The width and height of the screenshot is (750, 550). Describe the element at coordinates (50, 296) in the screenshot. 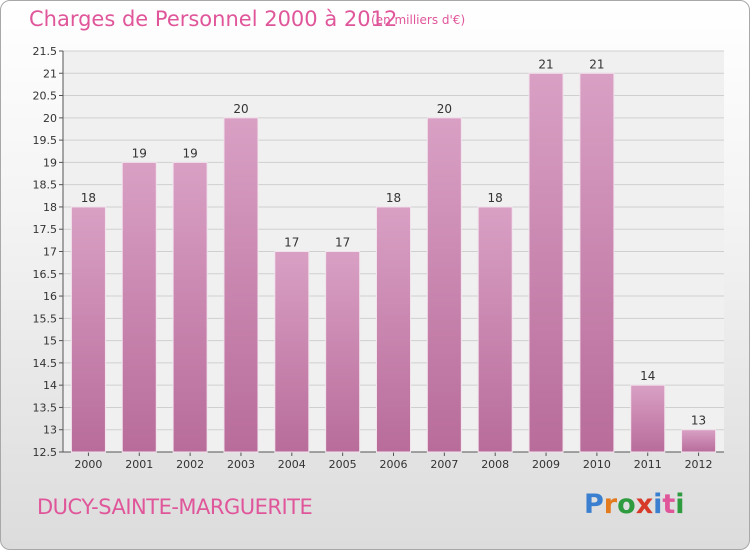

I see `y-tick-label: 16` at that location.